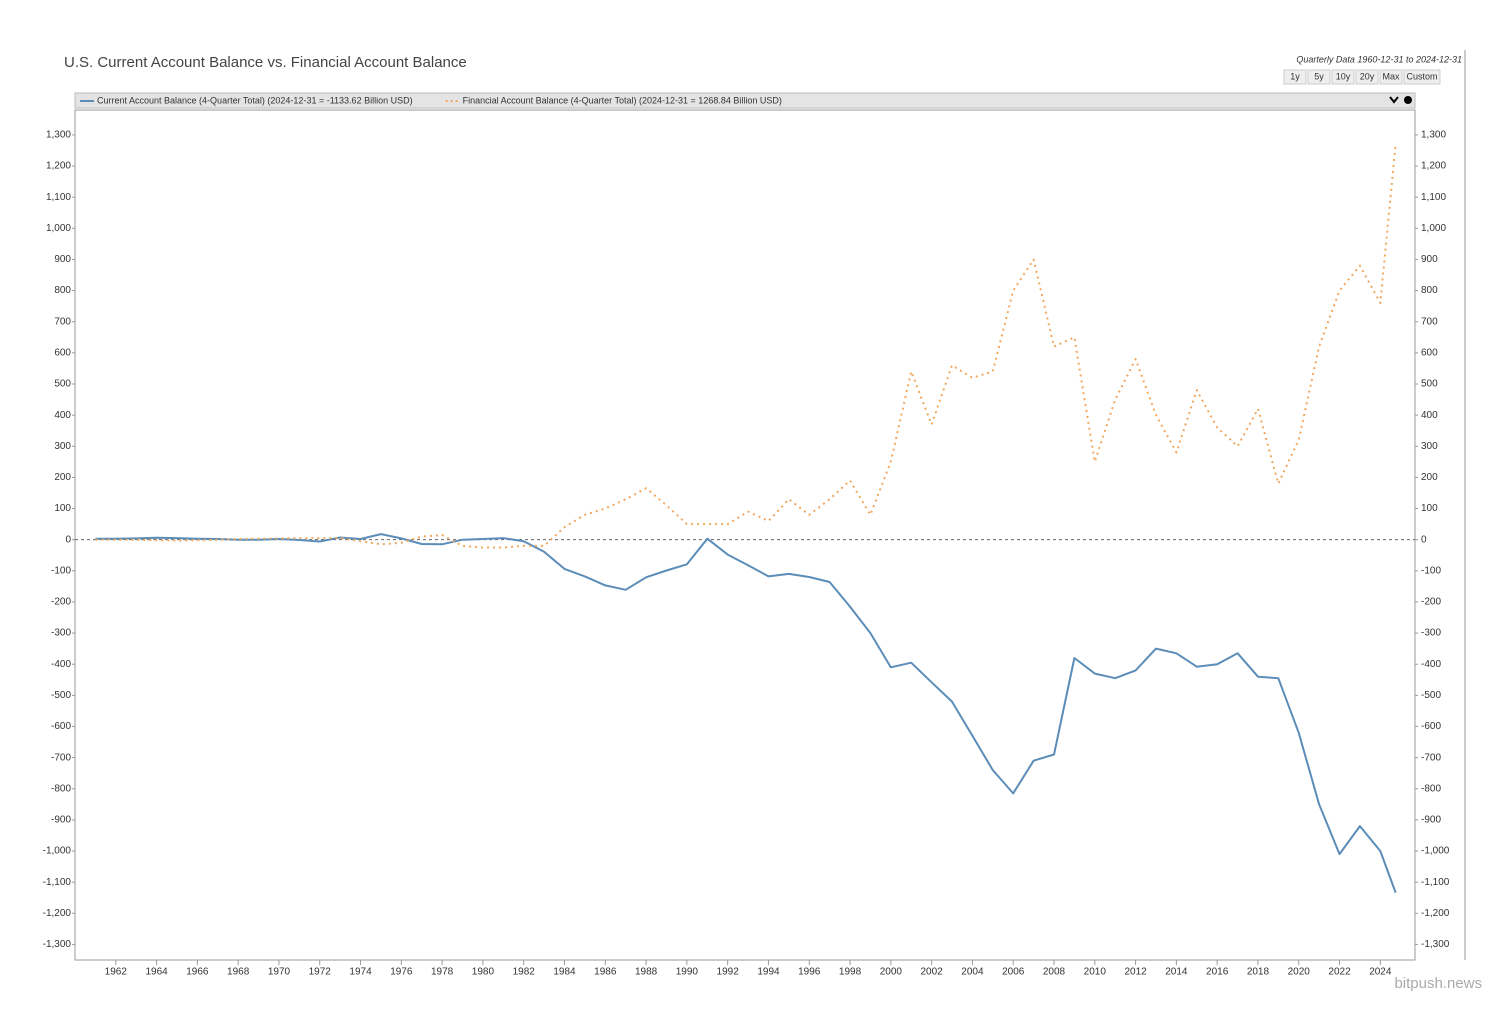 This screenshot has width=1502, height=1015. What do you see at coordinates (61, 602) in the screenshot?
I see `y-tick-label: -200` at bounding box center [61, 602].